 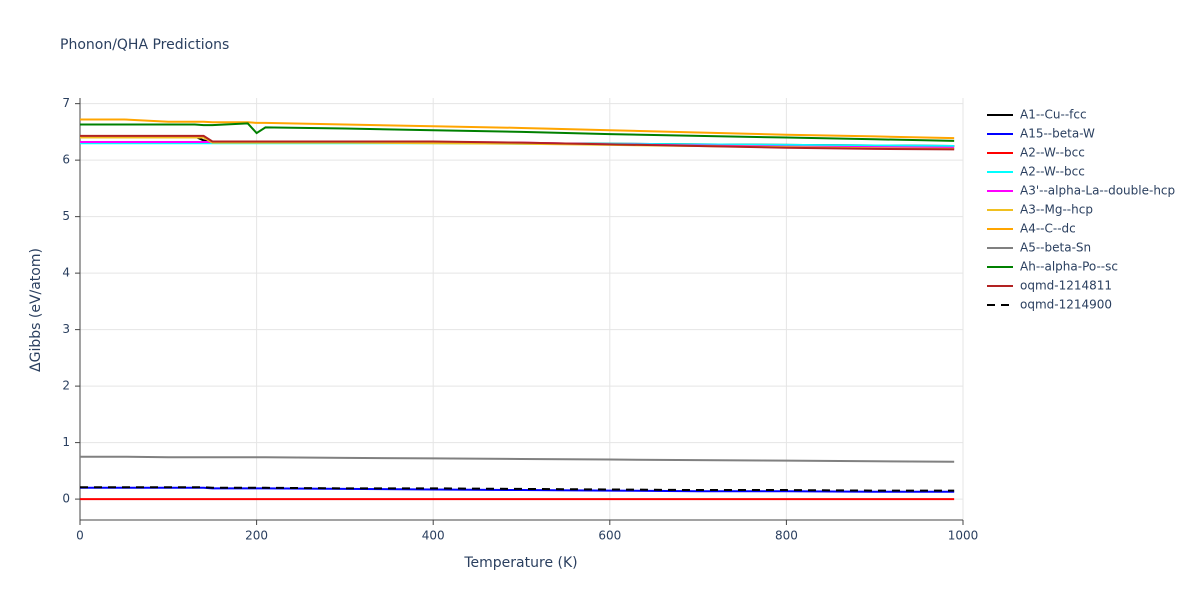 I want to click on legend-label: oqmd-1214900, so click(x=1066, y=305).